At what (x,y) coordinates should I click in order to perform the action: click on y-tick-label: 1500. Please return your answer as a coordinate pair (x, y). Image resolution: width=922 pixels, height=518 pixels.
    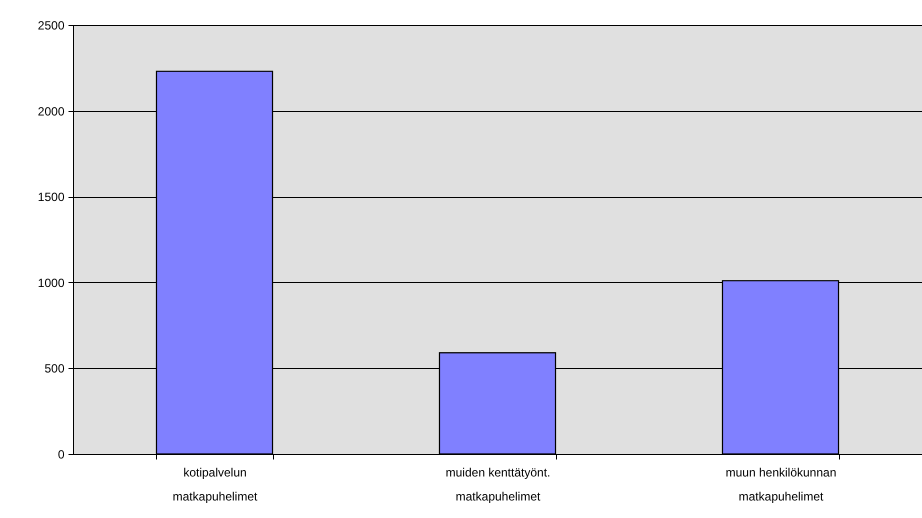
    Looking at the image, I should click on (51, 197).